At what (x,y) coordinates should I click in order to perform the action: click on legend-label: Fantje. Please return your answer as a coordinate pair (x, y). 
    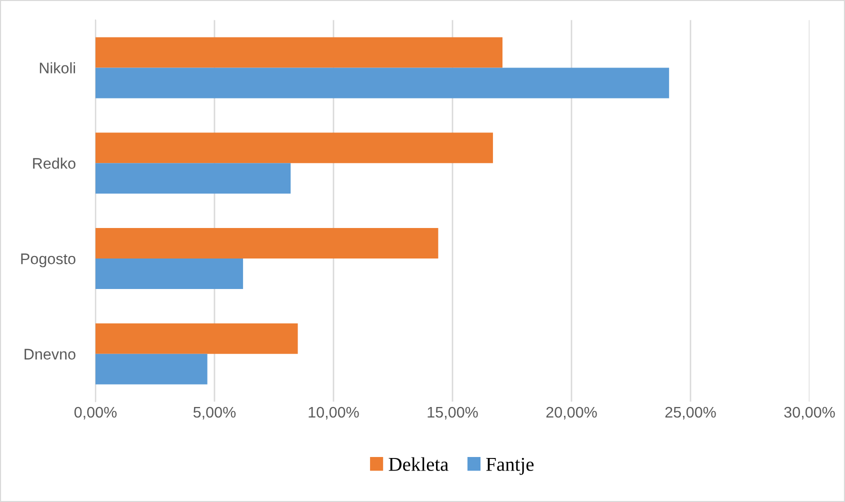
    Looking at the image, I should click on (510, 466).